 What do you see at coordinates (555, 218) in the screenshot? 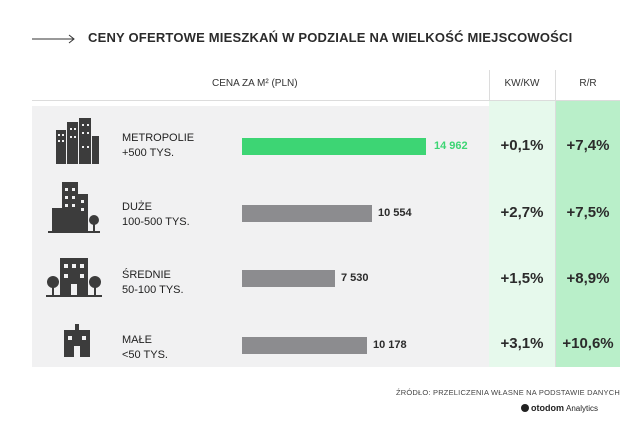
I see `column-divider` at bounding box center [555, 218].